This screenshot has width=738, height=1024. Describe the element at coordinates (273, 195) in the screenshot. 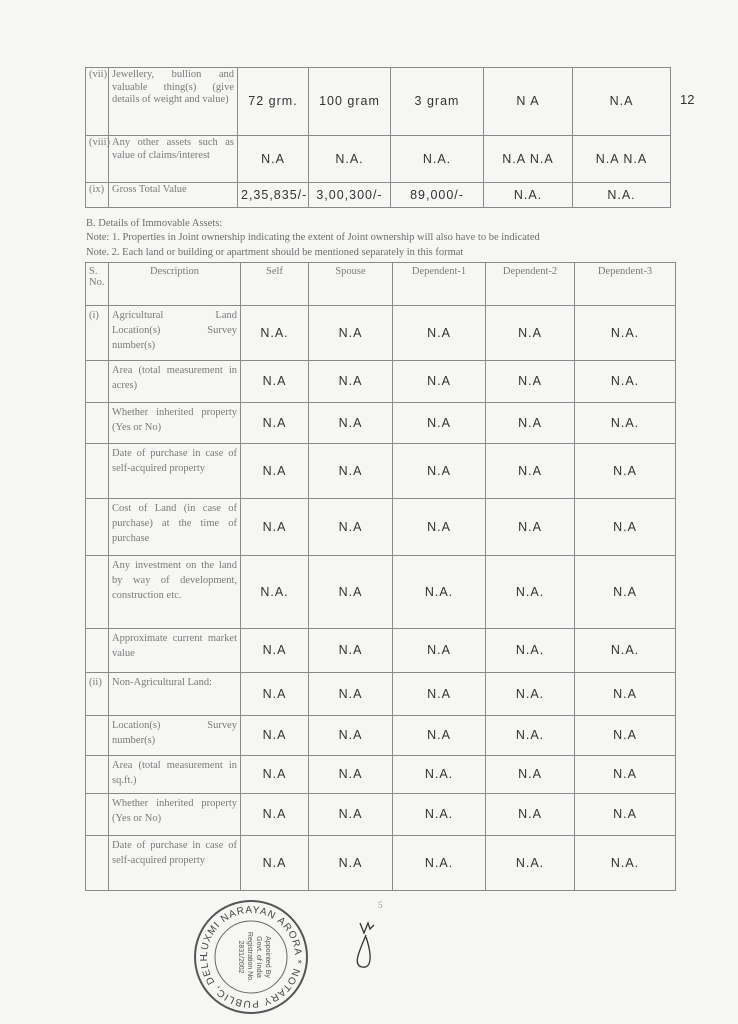

I see `row-value: 2,35,835/-` at that location.